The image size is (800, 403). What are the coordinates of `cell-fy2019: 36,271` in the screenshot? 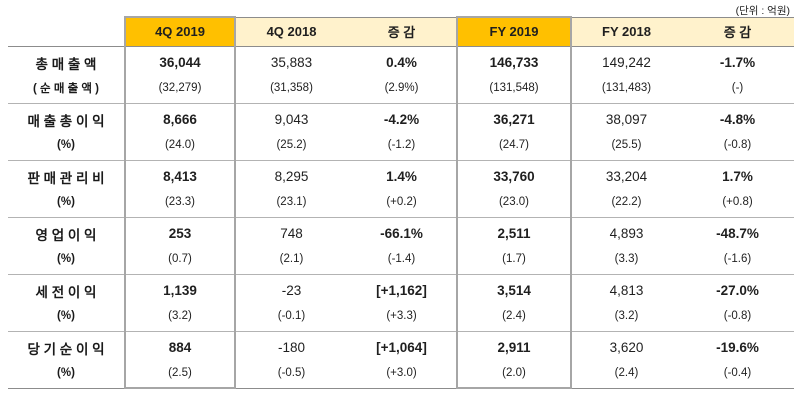 It's located at (514, 118).